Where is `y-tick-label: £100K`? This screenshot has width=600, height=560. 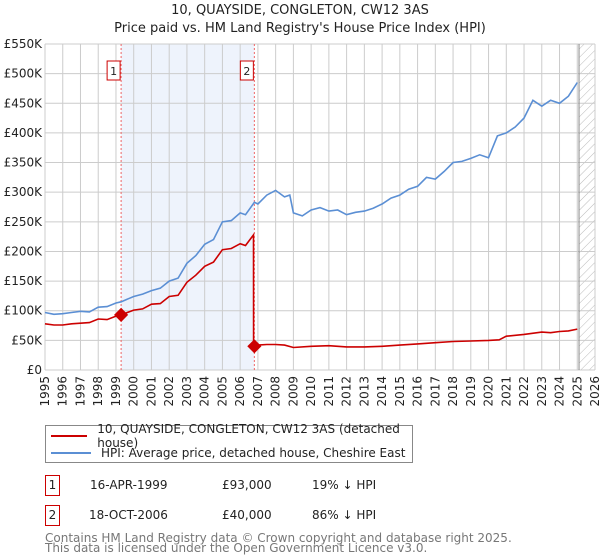
y-tick-label: £100K is located at coordinates (24, 311).